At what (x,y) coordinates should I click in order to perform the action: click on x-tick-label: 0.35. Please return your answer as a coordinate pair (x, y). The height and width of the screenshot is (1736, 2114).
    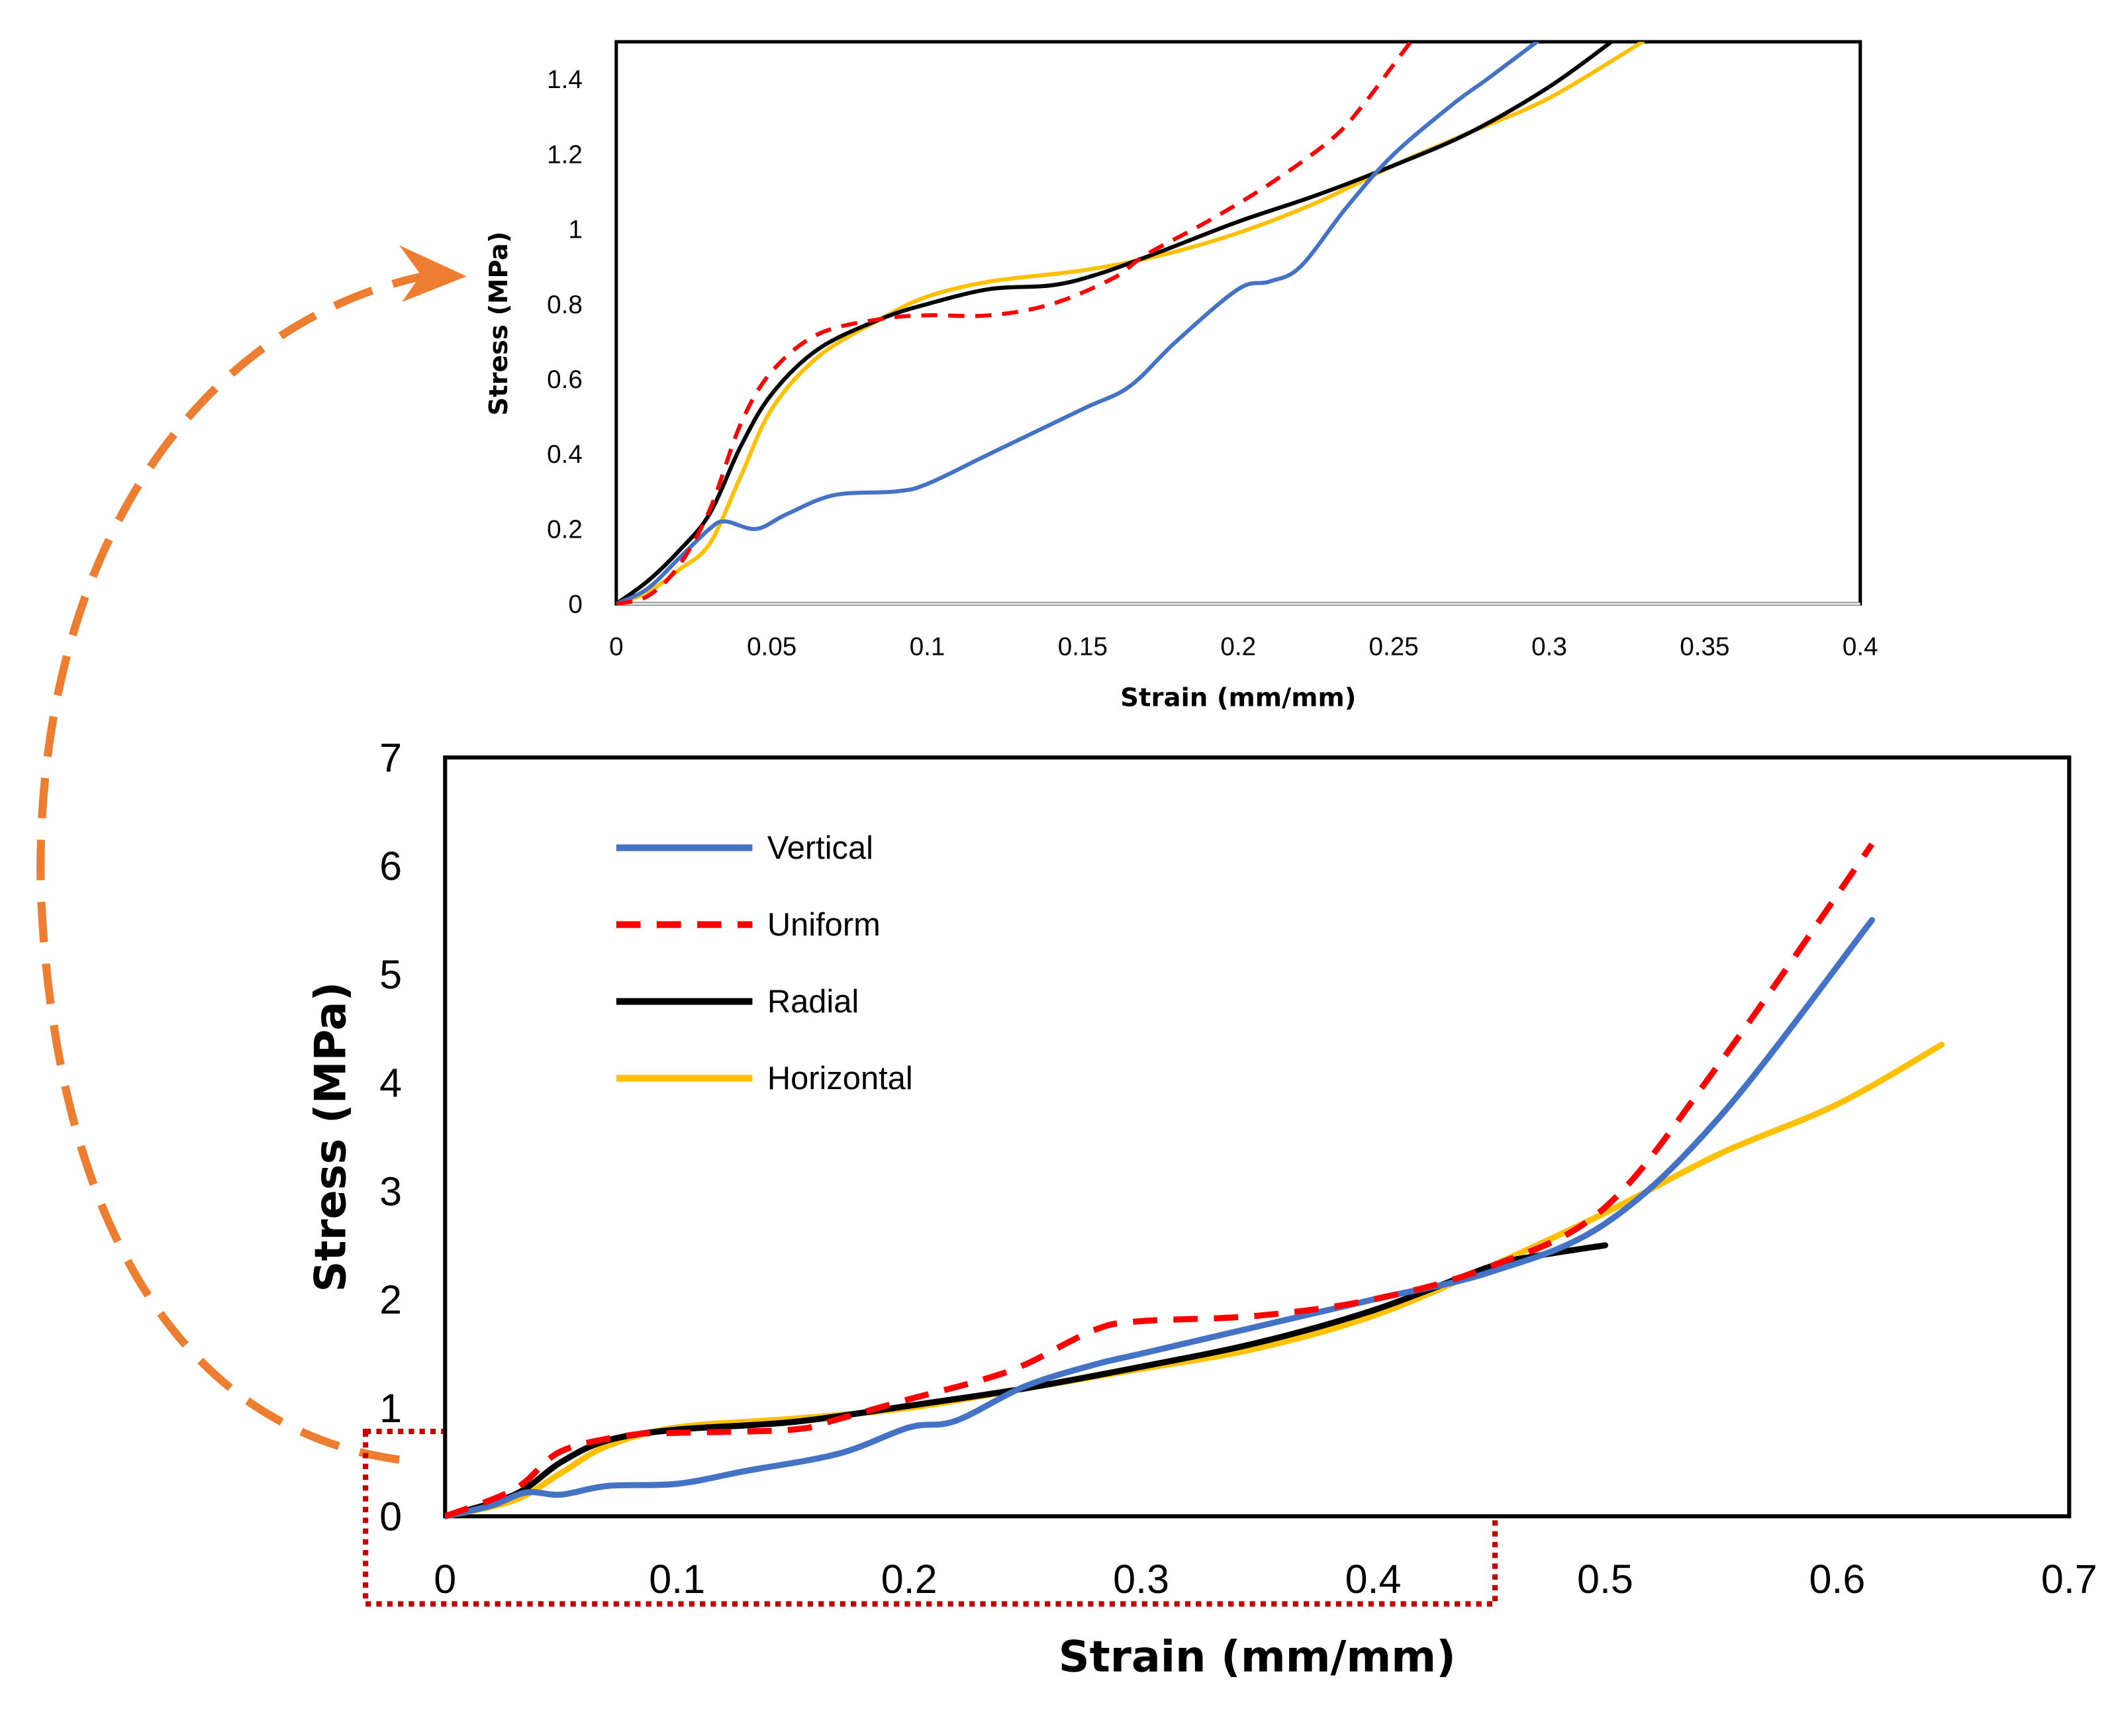
    Looking at the image, I should click on (1704, 646).